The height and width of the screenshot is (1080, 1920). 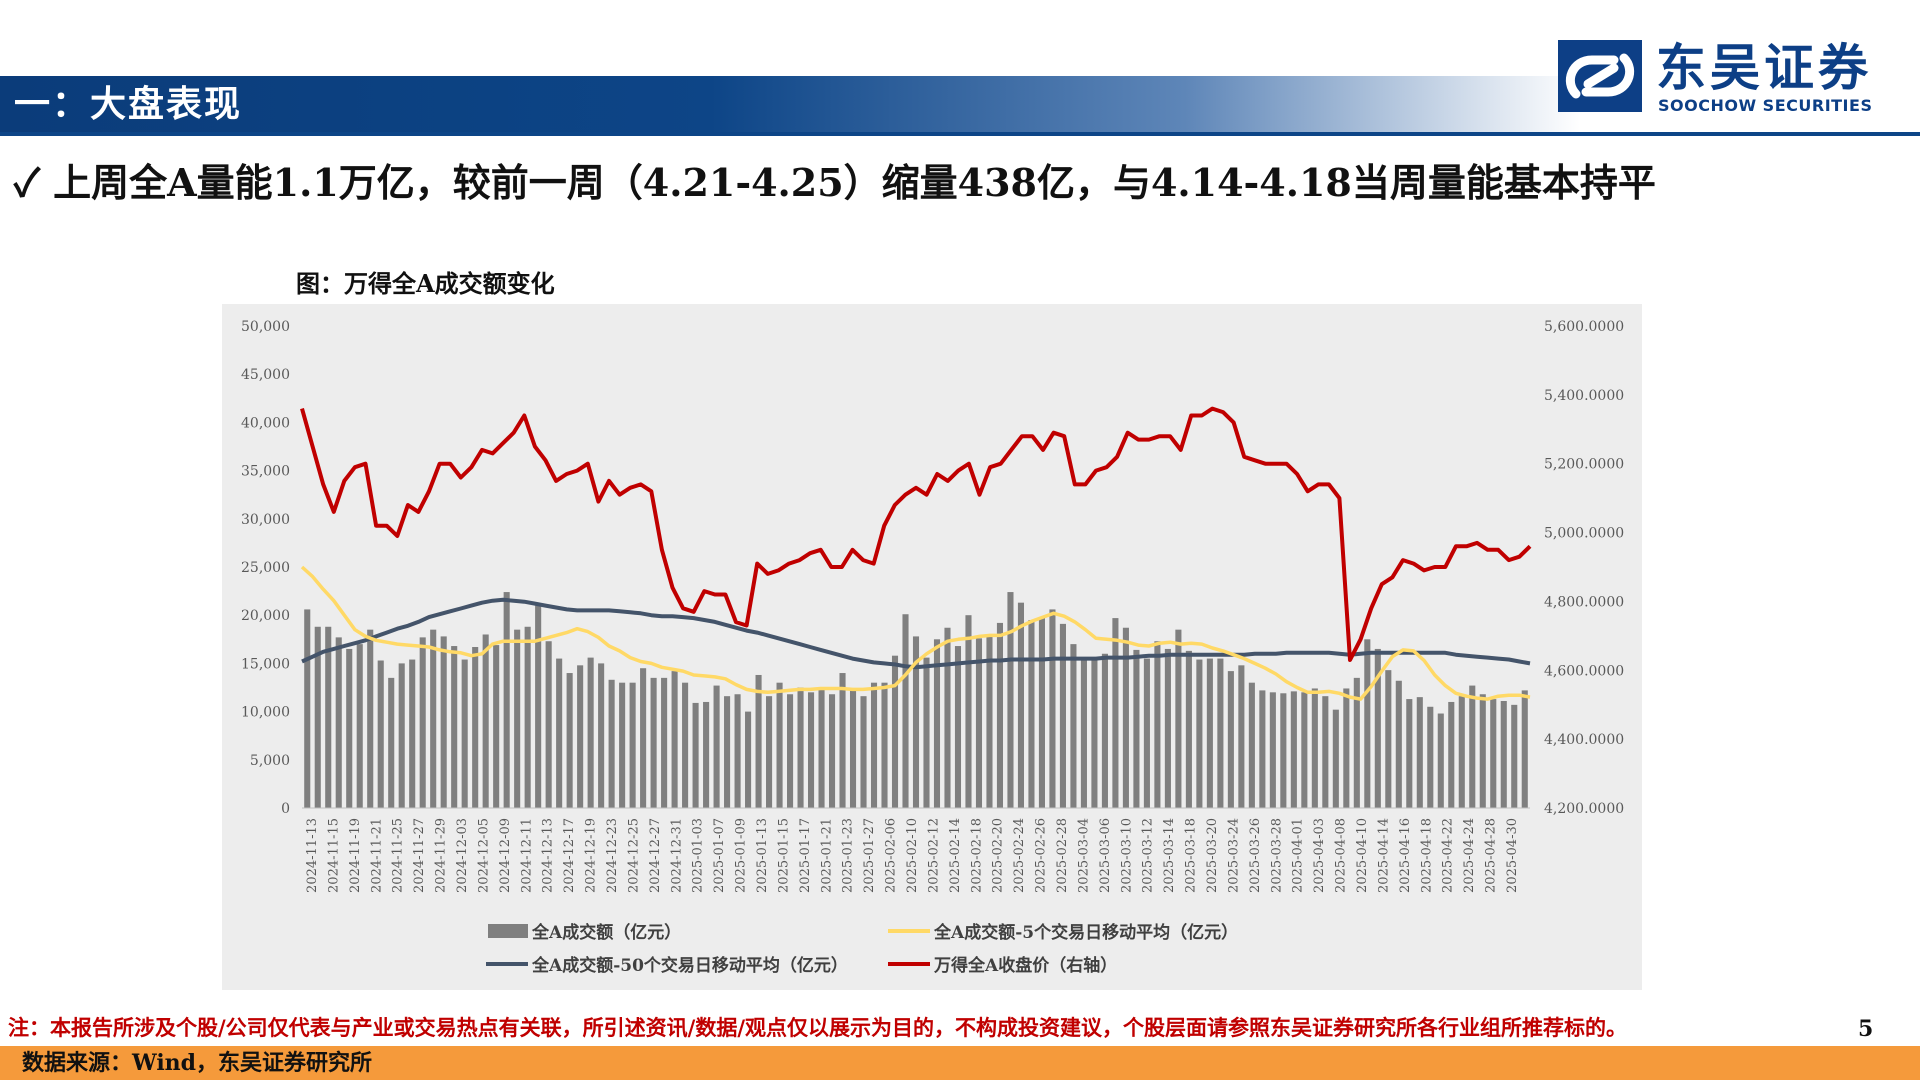 What do you see at coordinates (762, 855) in the screenshot?
I see `x-tick-label: 2025-01-13` at bounding box center [762, 855].